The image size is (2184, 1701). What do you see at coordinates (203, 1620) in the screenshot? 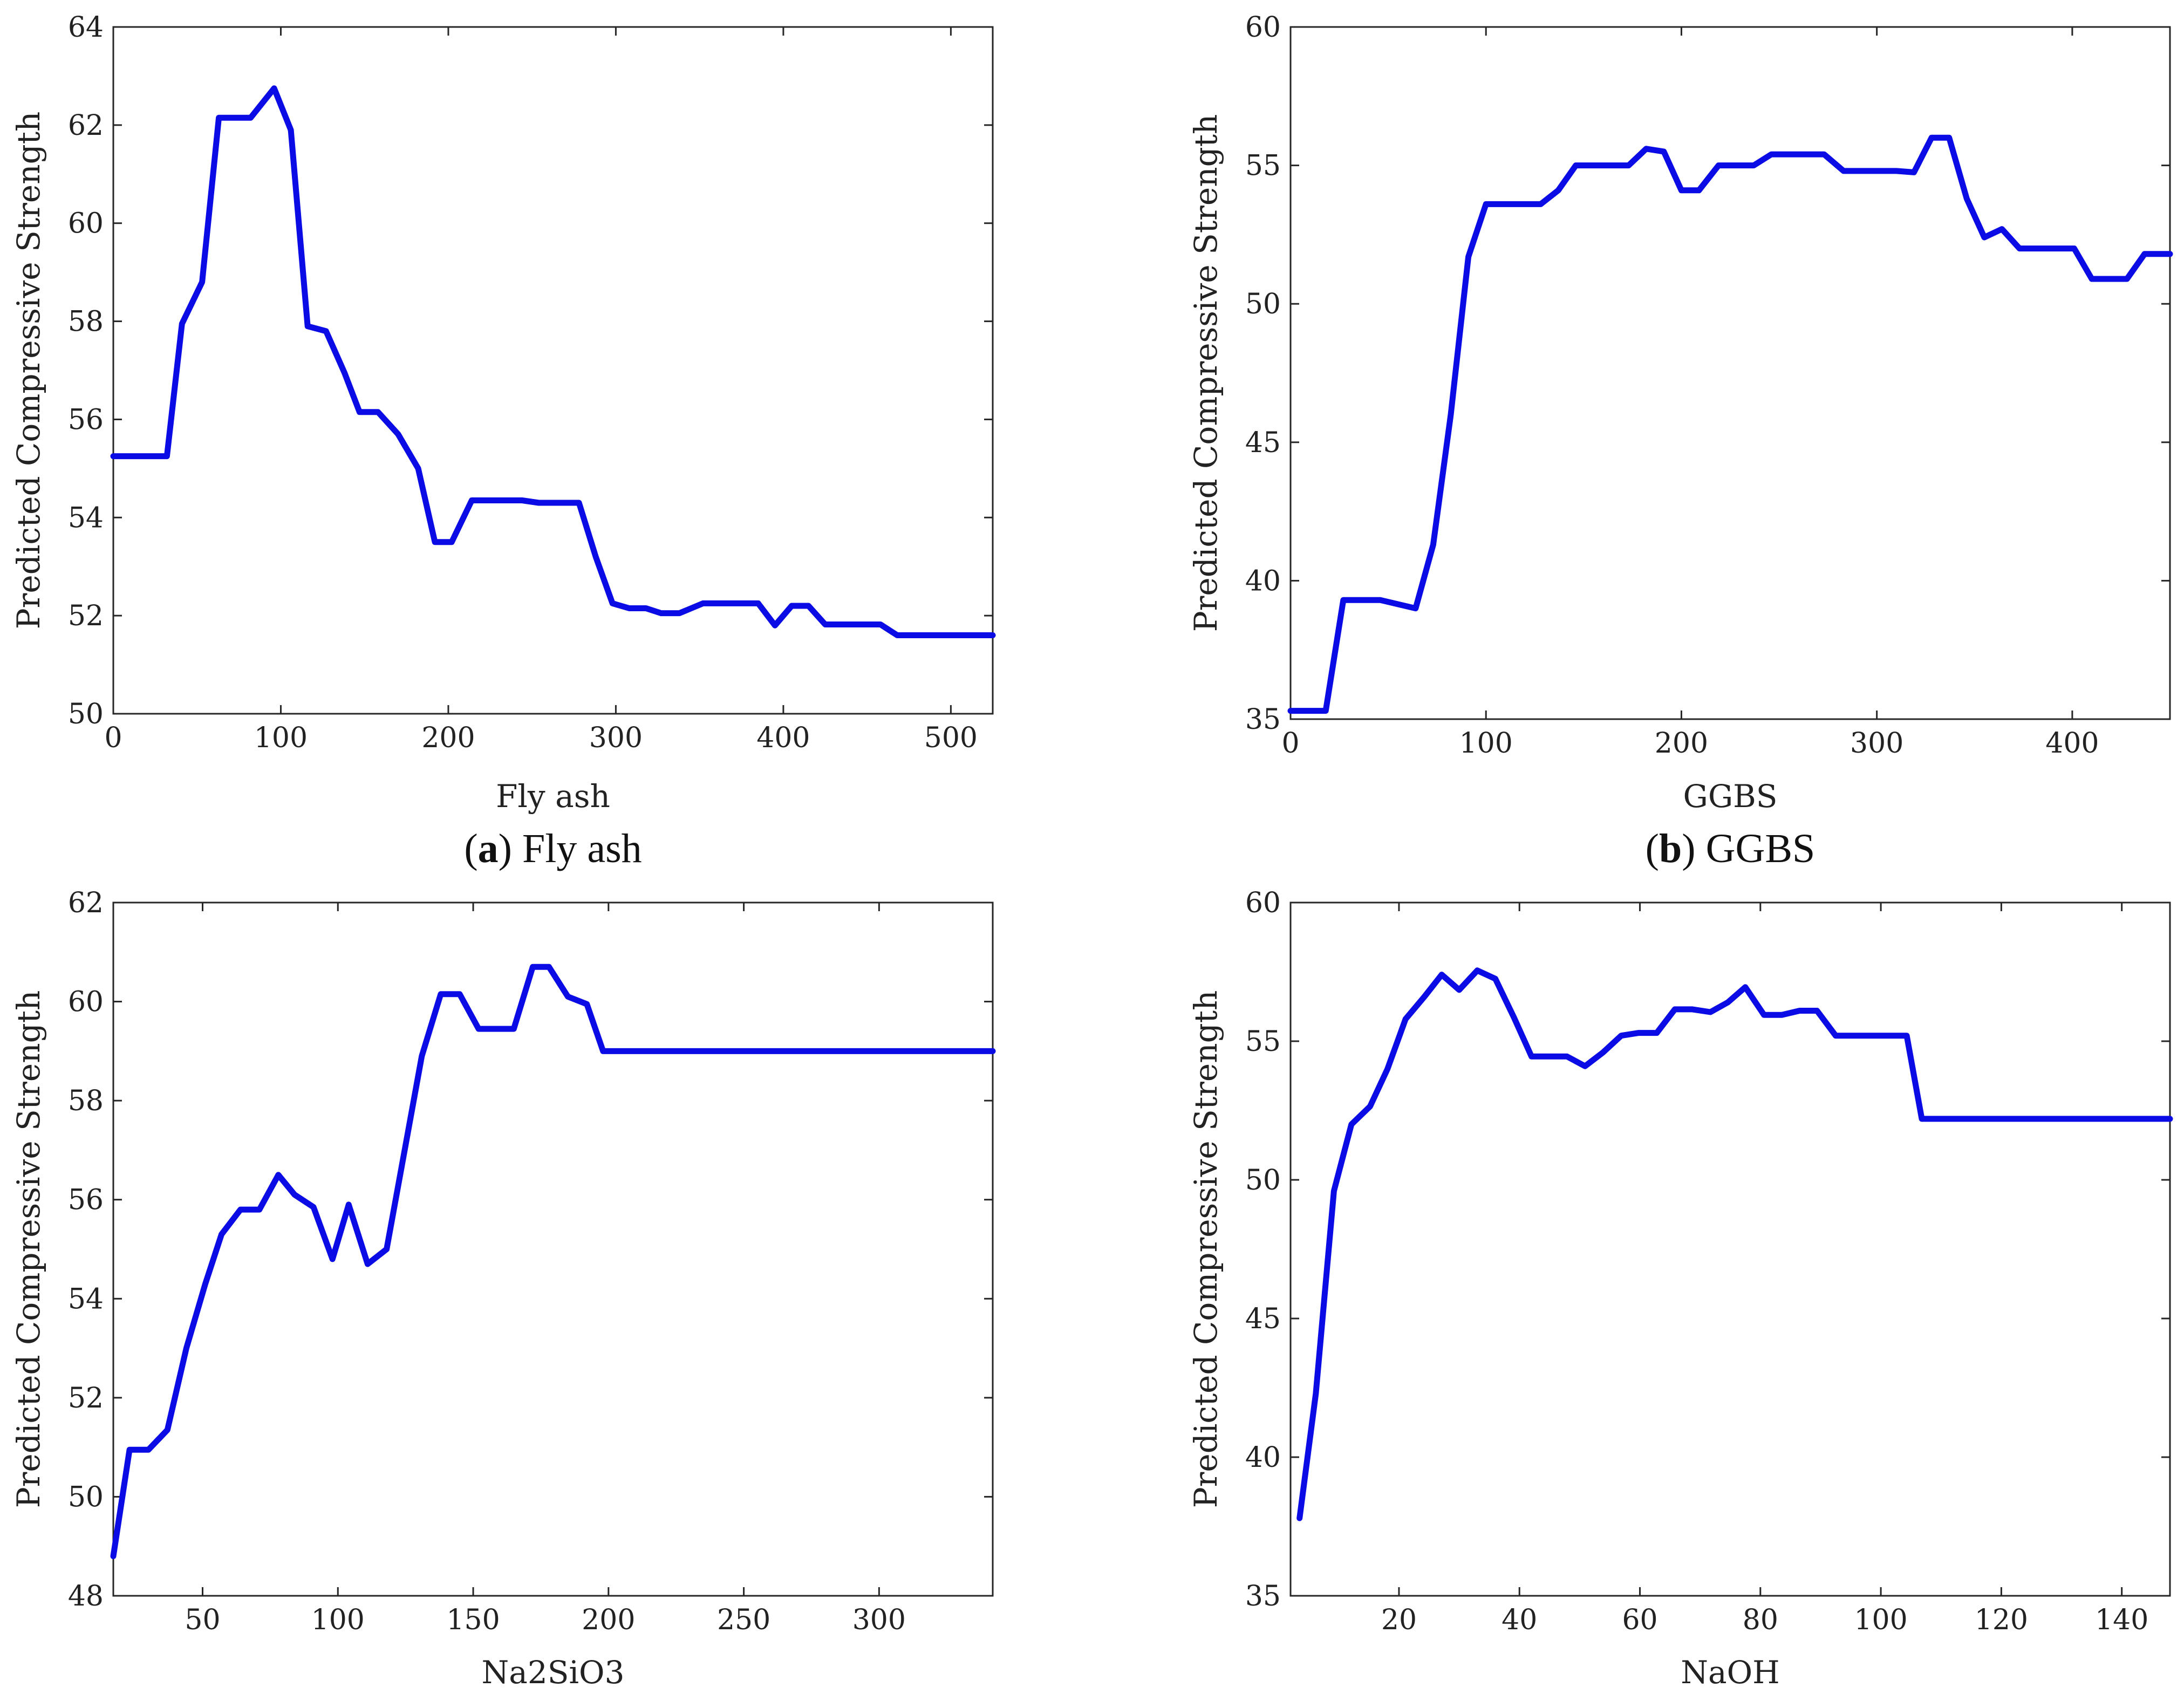
I see `x-tick-label: 50` at bounding box center [203, 1620].